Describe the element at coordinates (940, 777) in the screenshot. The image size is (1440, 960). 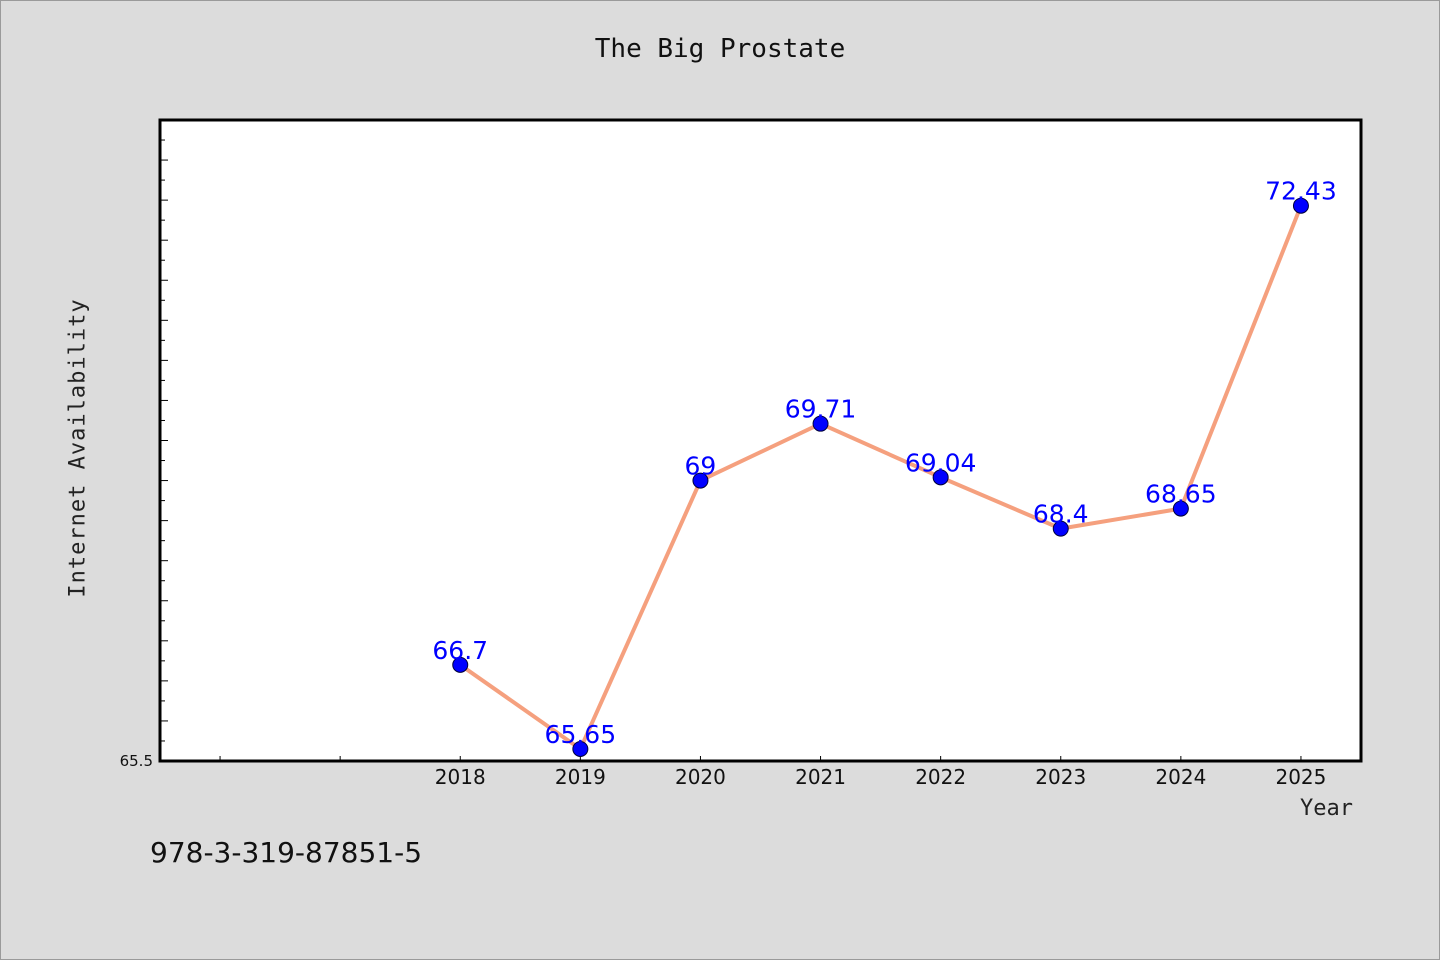
I see `x-tick-label: 2022` at that location.